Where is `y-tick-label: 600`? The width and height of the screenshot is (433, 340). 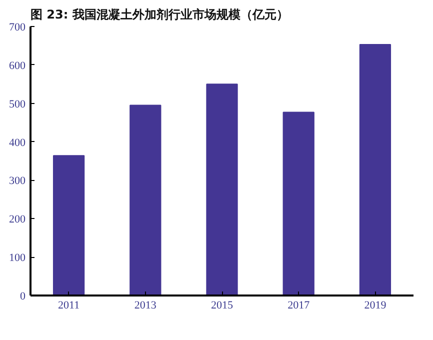
y-tick-label: 600 is located at coordinates (17, 66).